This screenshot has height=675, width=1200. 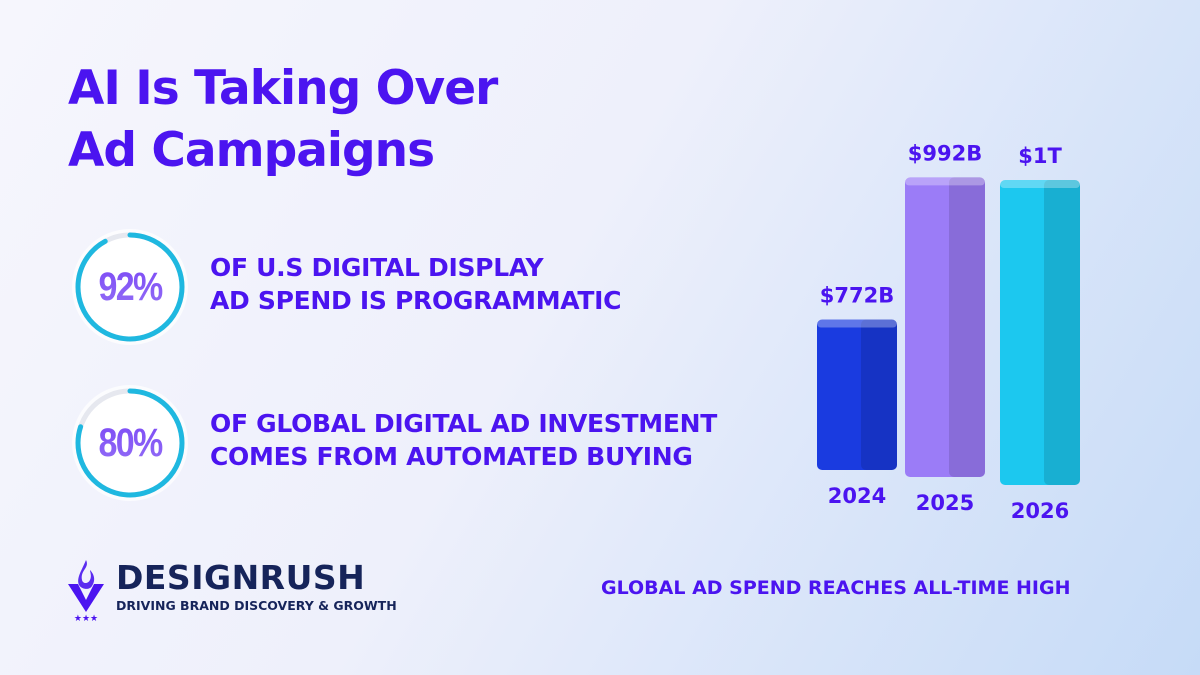 I want to click on stat-value: 80%, so click(x=130, y=443).